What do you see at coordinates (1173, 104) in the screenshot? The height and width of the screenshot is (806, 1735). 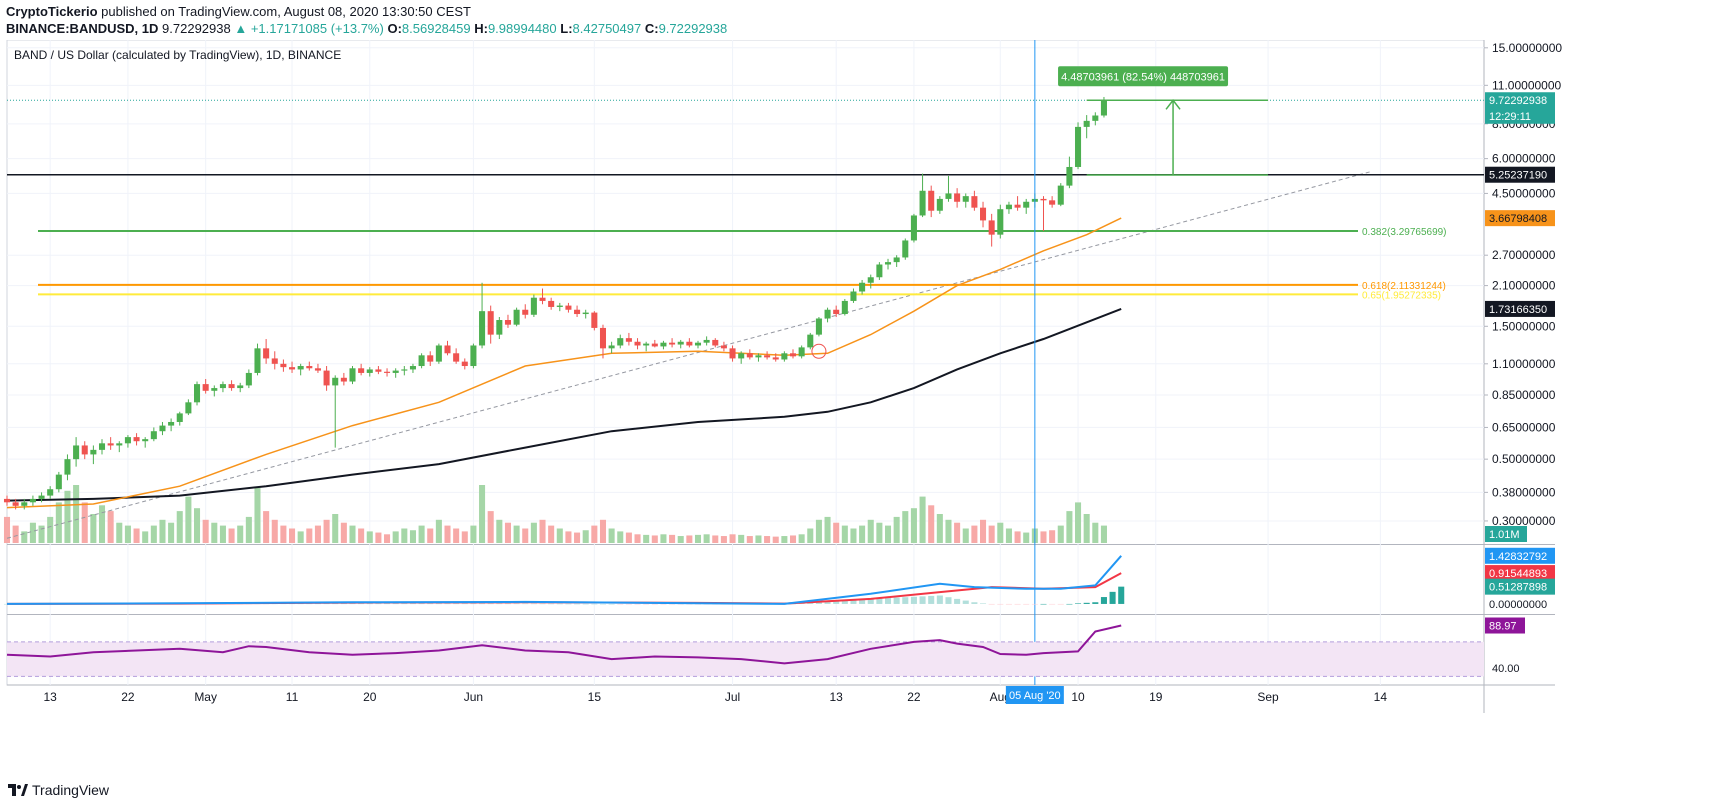 I see `measure-arrowhead` at bounding box center [1173, 104].